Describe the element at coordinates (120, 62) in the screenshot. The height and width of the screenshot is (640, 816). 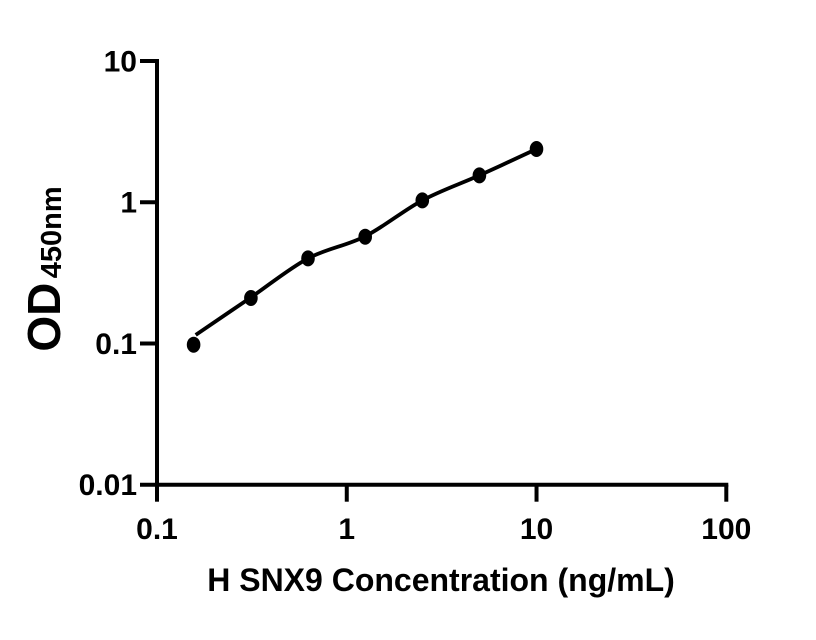
I see `y-tick-label: 10` at that location.